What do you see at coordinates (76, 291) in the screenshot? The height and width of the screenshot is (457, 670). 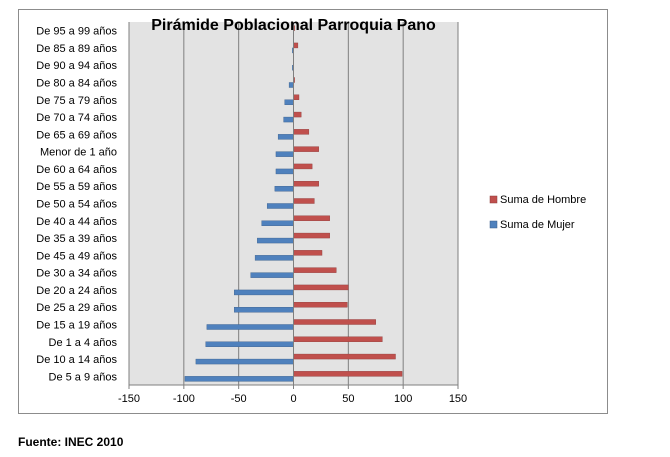 I see `category-label: De 20 a 24 años` at bounding box center [76, 291].